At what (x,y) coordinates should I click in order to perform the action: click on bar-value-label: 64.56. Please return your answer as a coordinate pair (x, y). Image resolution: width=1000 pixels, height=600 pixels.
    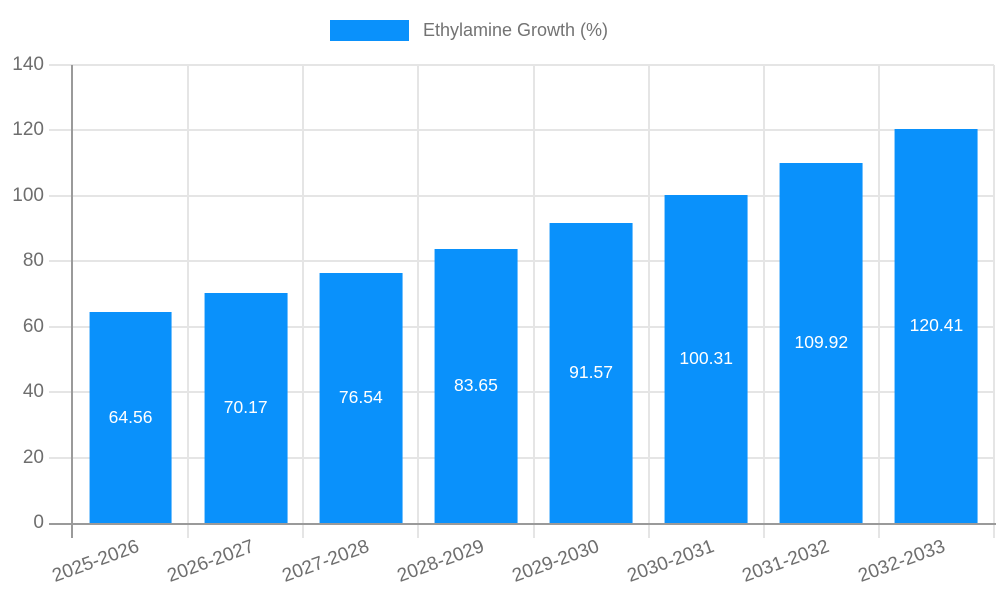
    Looking at the image, I should click on (130, 416).